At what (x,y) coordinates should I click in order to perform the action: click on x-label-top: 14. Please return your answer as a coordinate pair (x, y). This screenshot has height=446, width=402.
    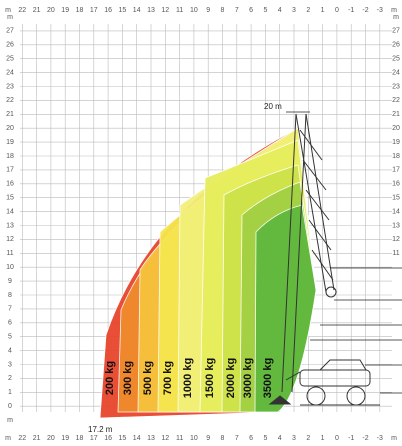
    Looking at the image, I should click on (137, 10).